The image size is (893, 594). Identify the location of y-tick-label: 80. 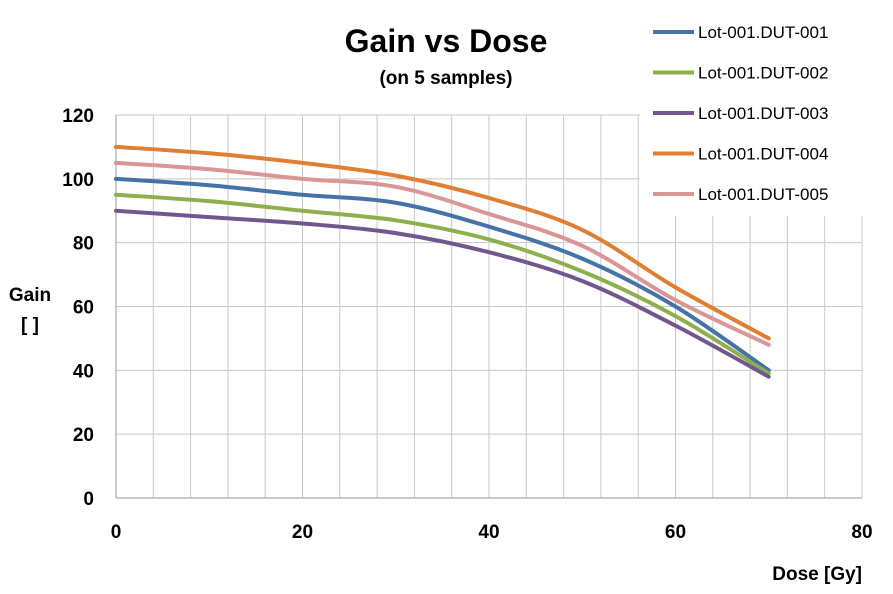
(83, 244).